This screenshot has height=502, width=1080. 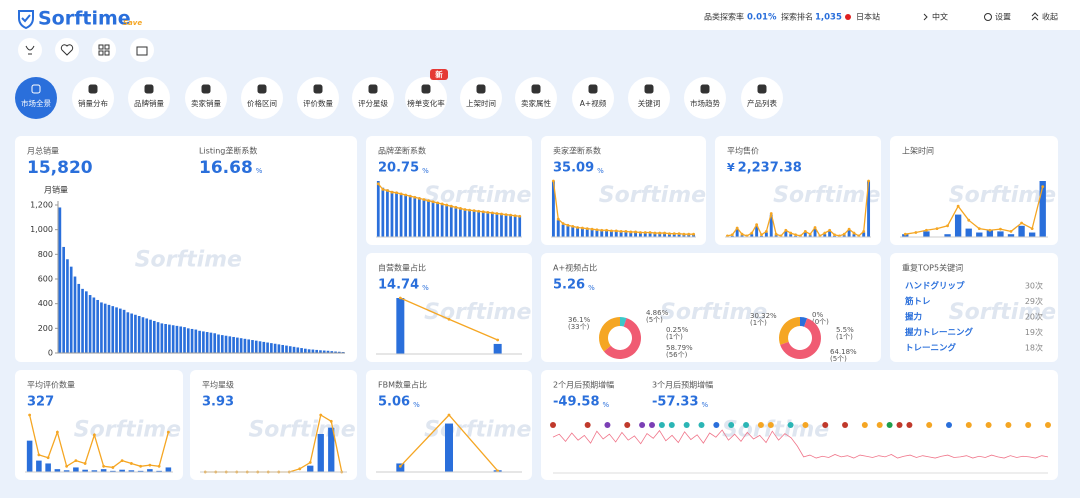 What do you see at coordinates (56, 190) in the screenshot?
I see `y-axis-label: 月销量` at bounding box center [56, 190].